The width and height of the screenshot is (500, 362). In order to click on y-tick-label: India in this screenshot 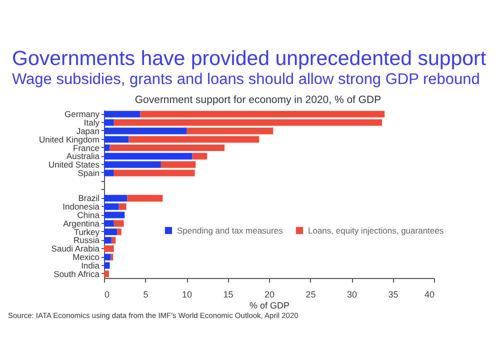, I will do `click(90, 265)`.